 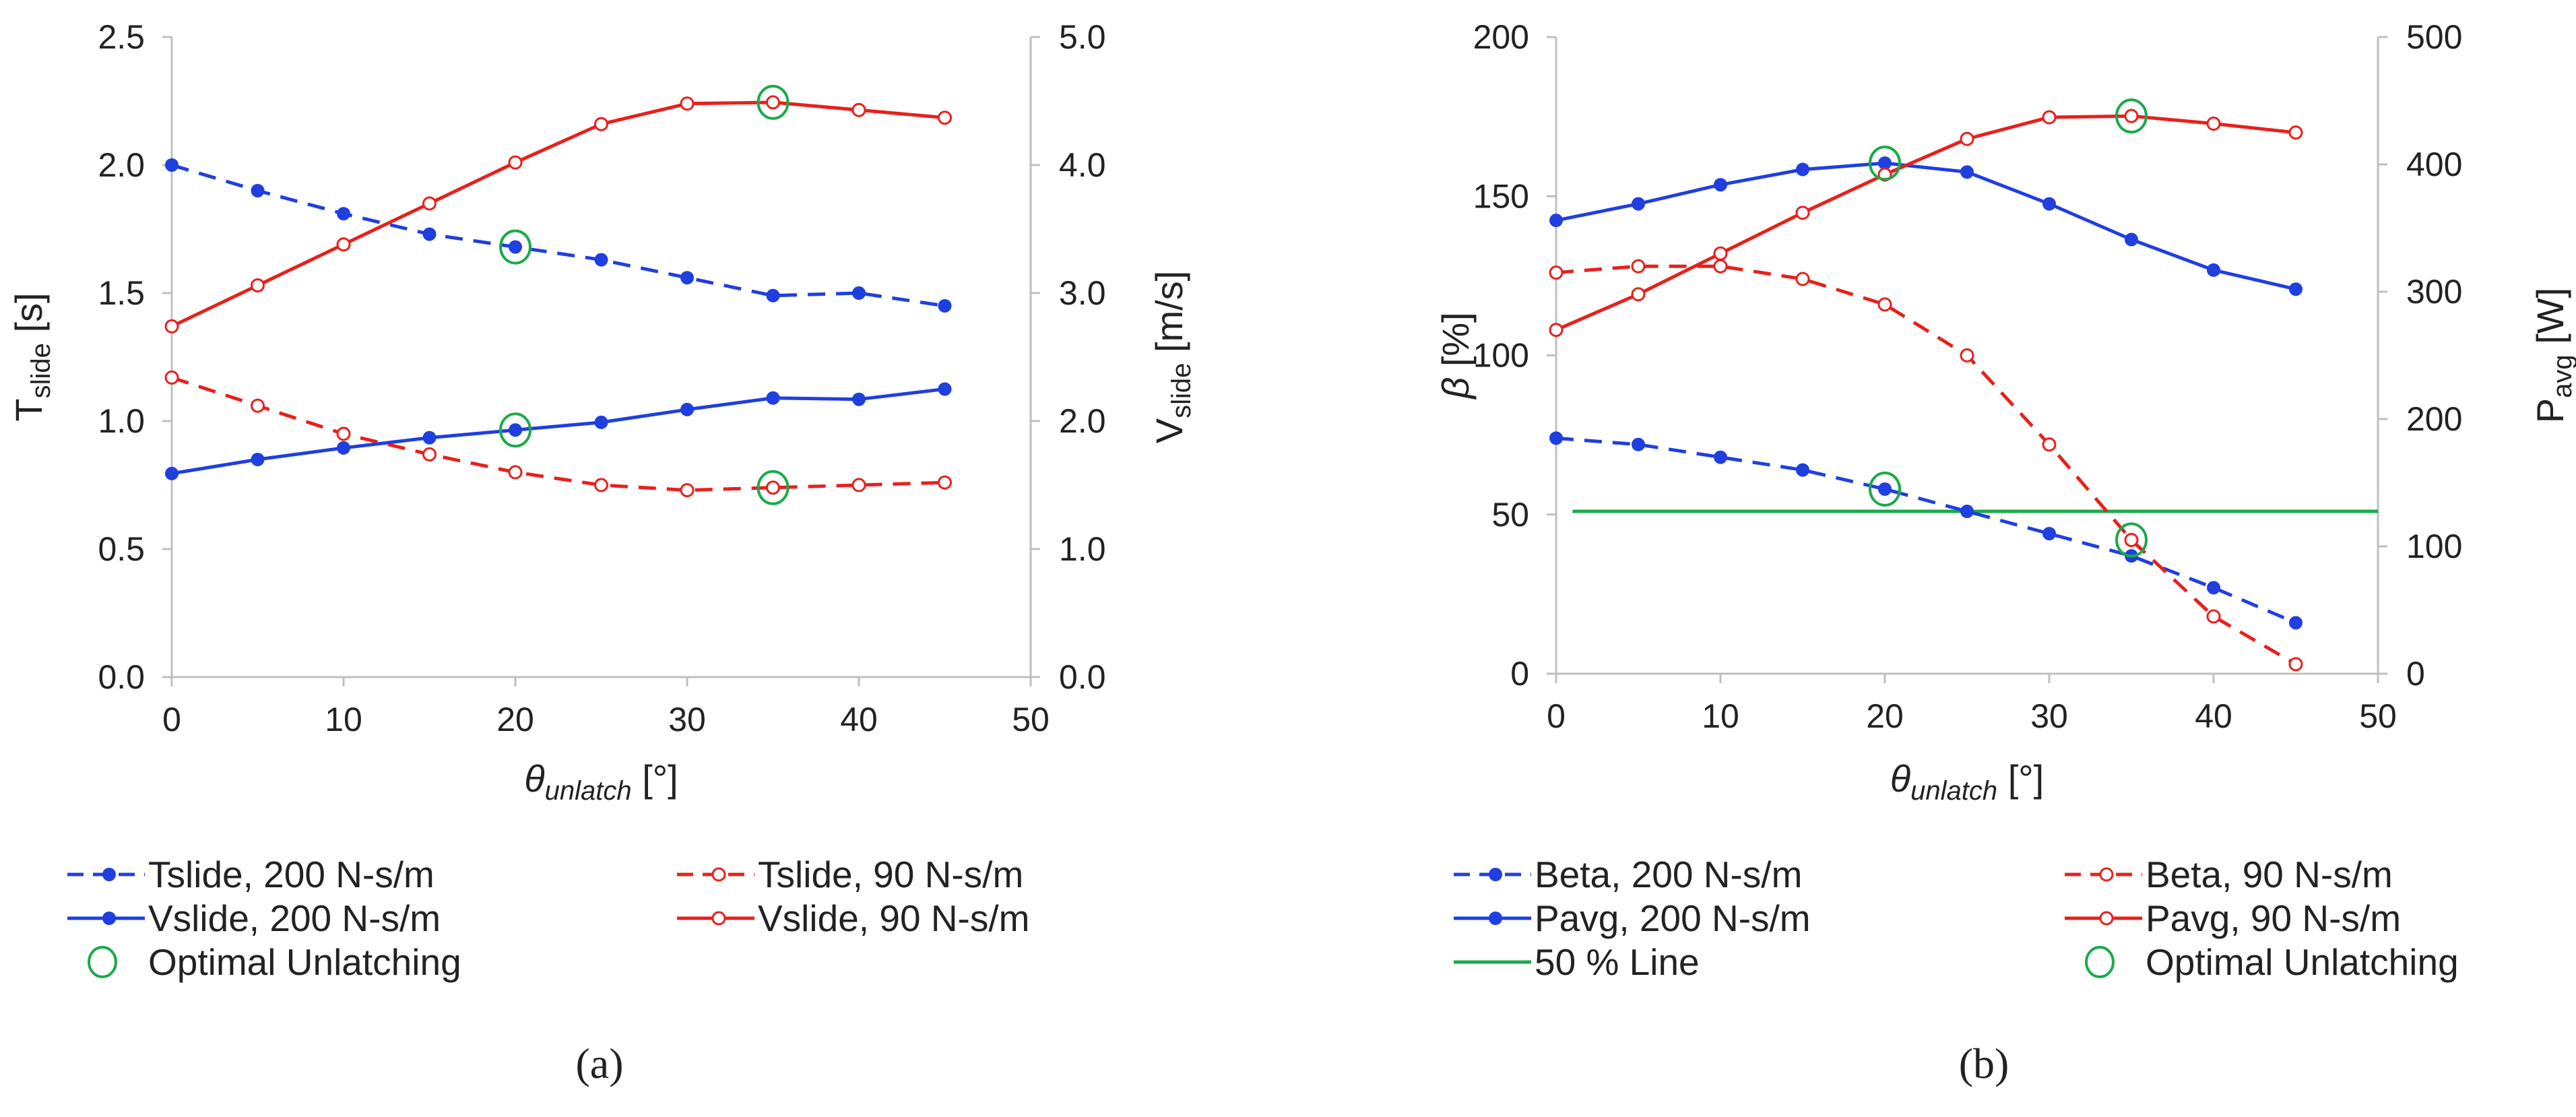 What do you see at coordinates (894, 918) in the screenshot?
I see `legend-label: Vslide, 90 N-s/m` at bounding box center [894, 918].